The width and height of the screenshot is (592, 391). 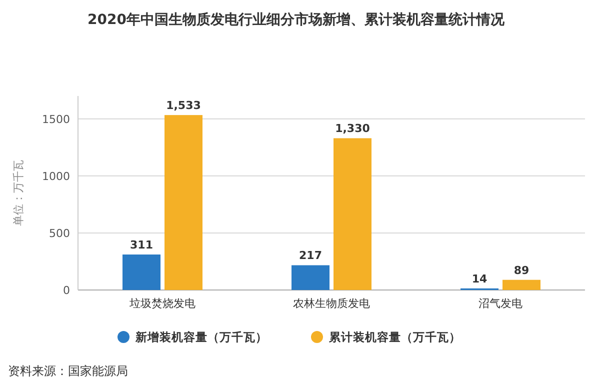 I want to click on data-label: 1,533, so click(x=183, y=105).